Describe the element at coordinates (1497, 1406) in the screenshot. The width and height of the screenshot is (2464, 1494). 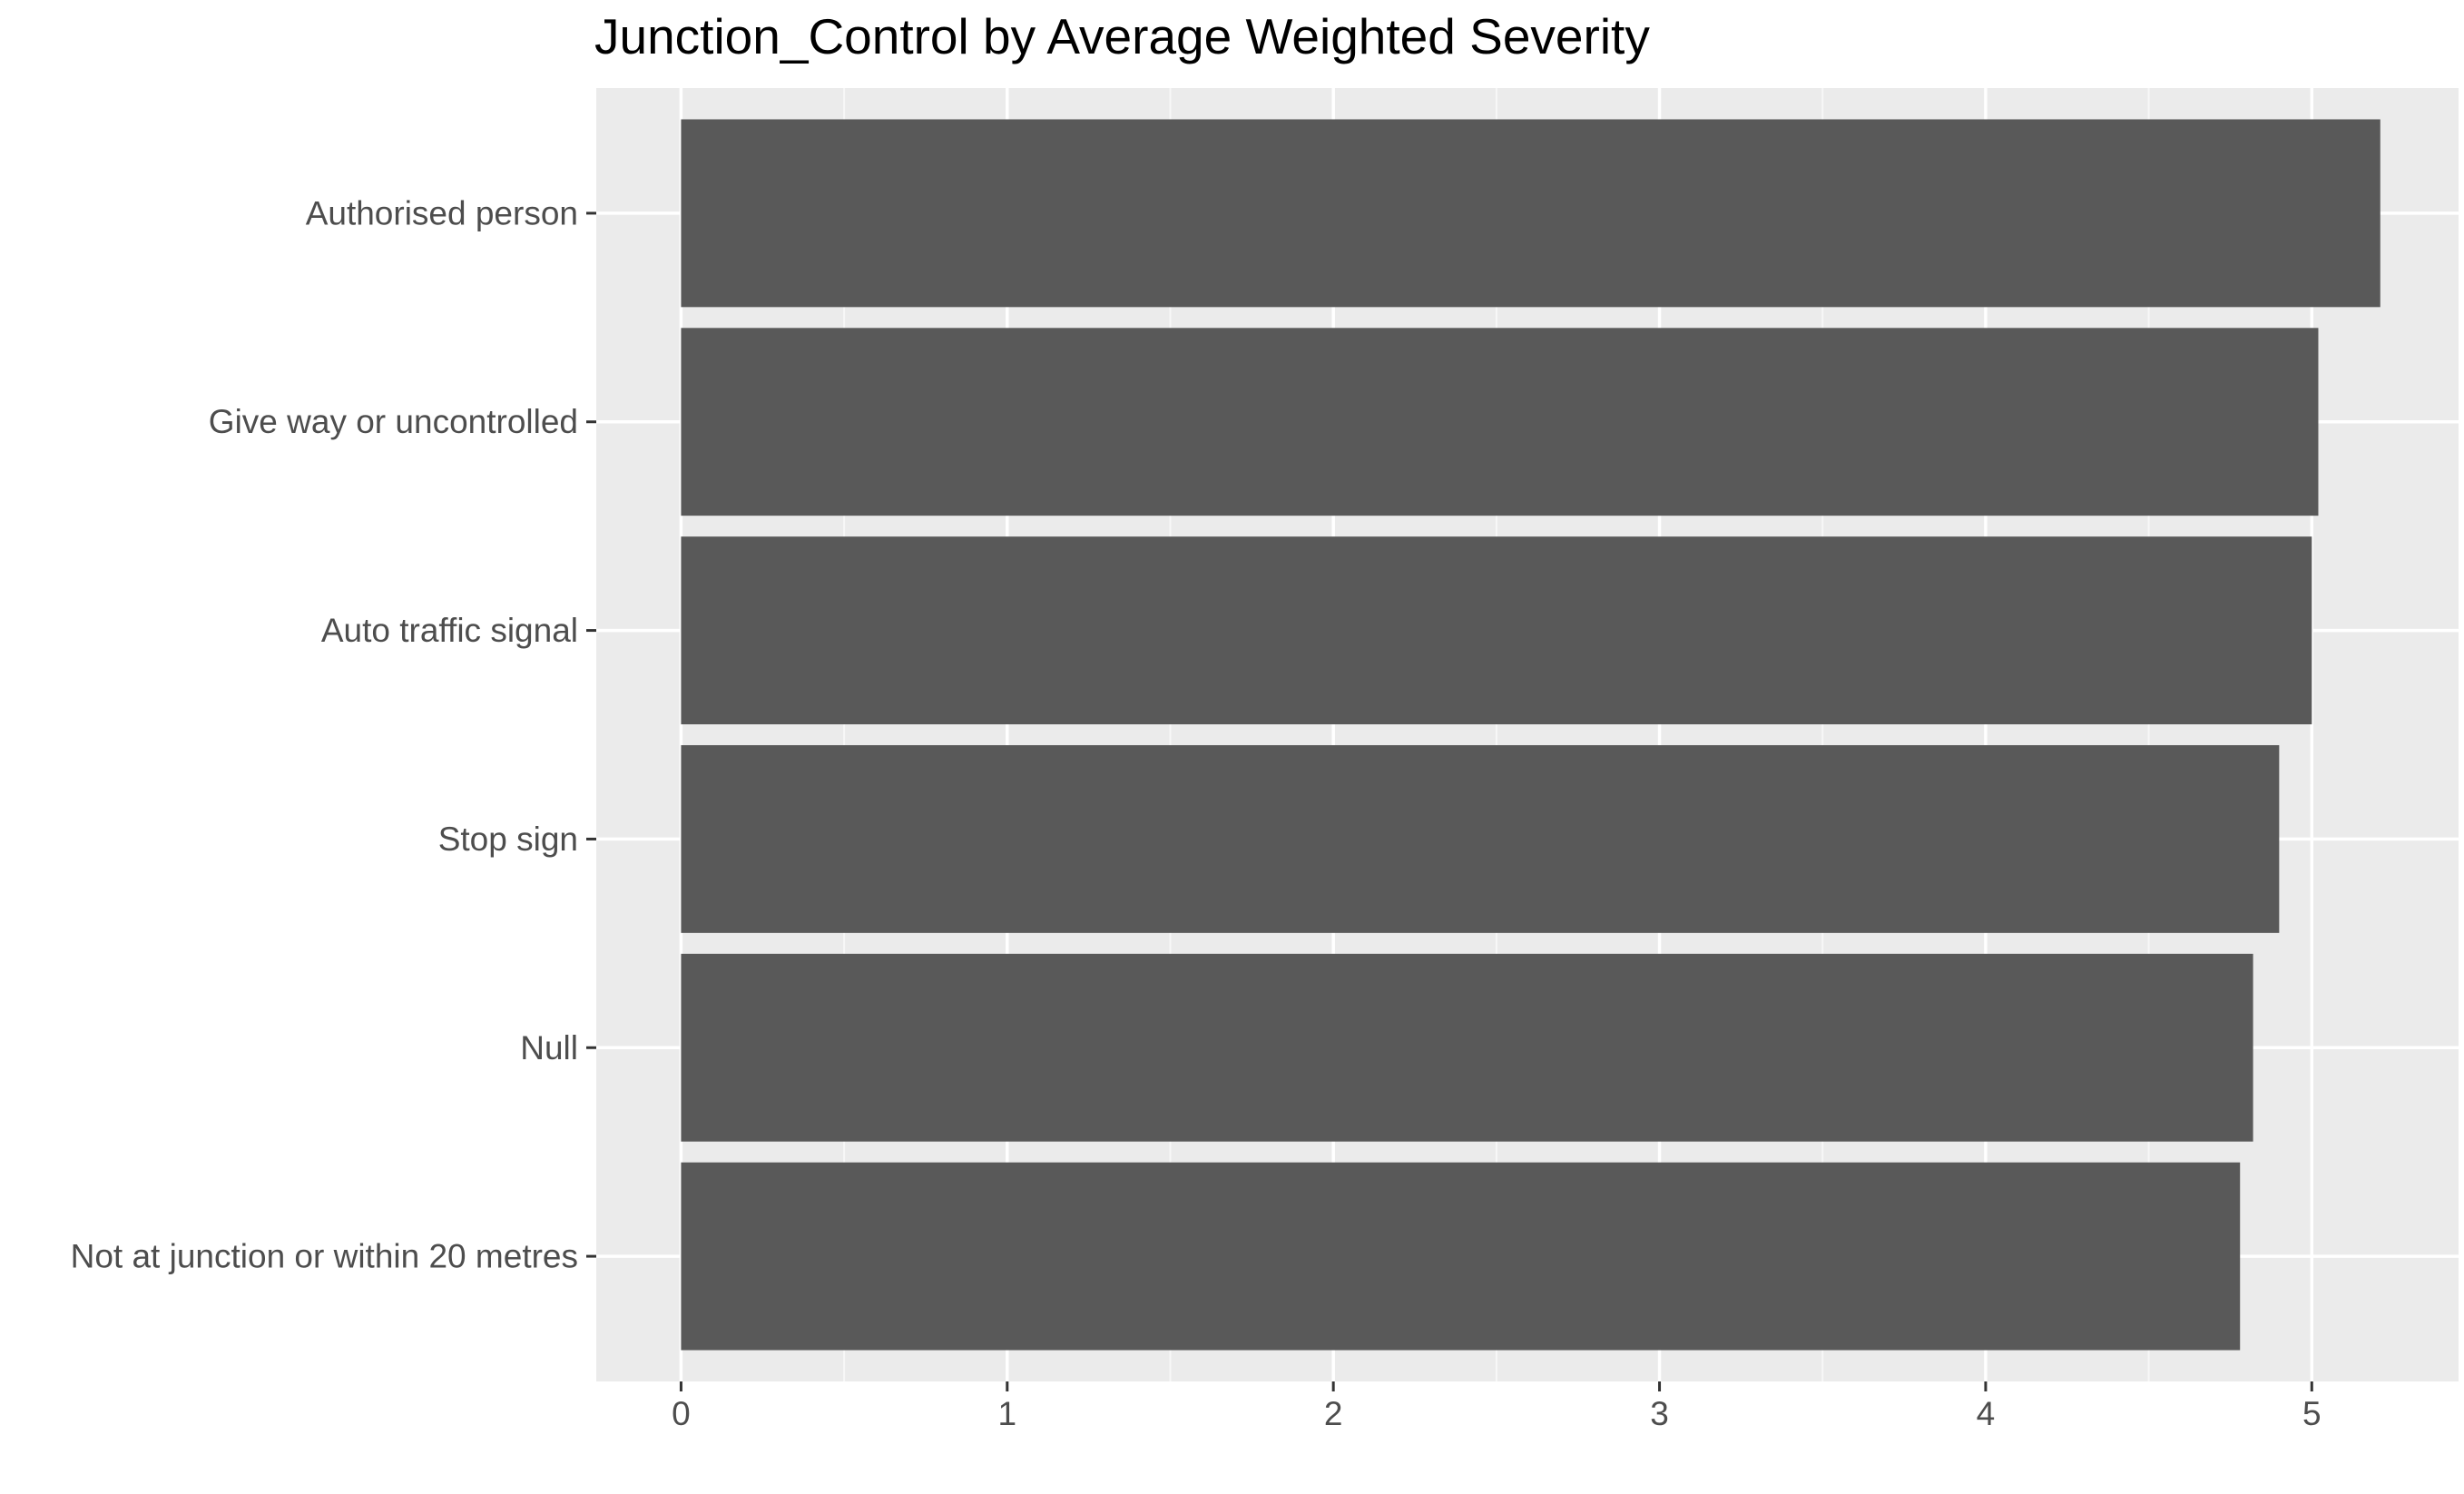
I see `x-axis: 0 1 2 3 4 5` at that location.